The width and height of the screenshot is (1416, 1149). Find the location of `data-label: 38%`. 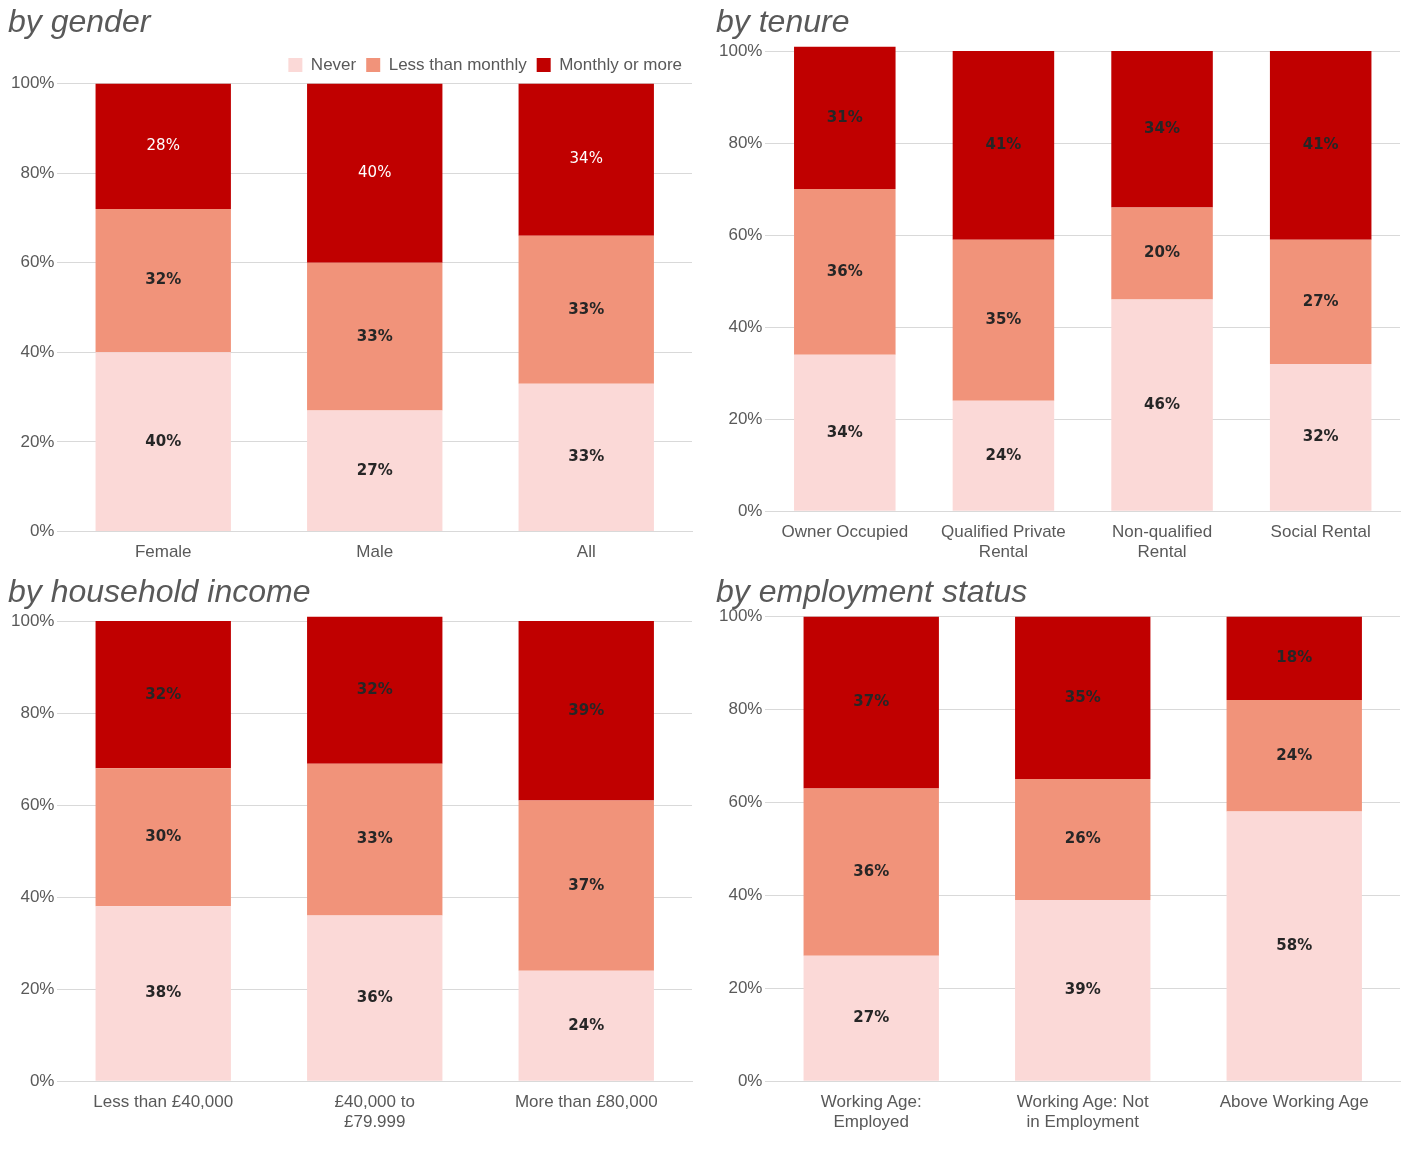

data-label: 38% is located at coordinates (163, 992).